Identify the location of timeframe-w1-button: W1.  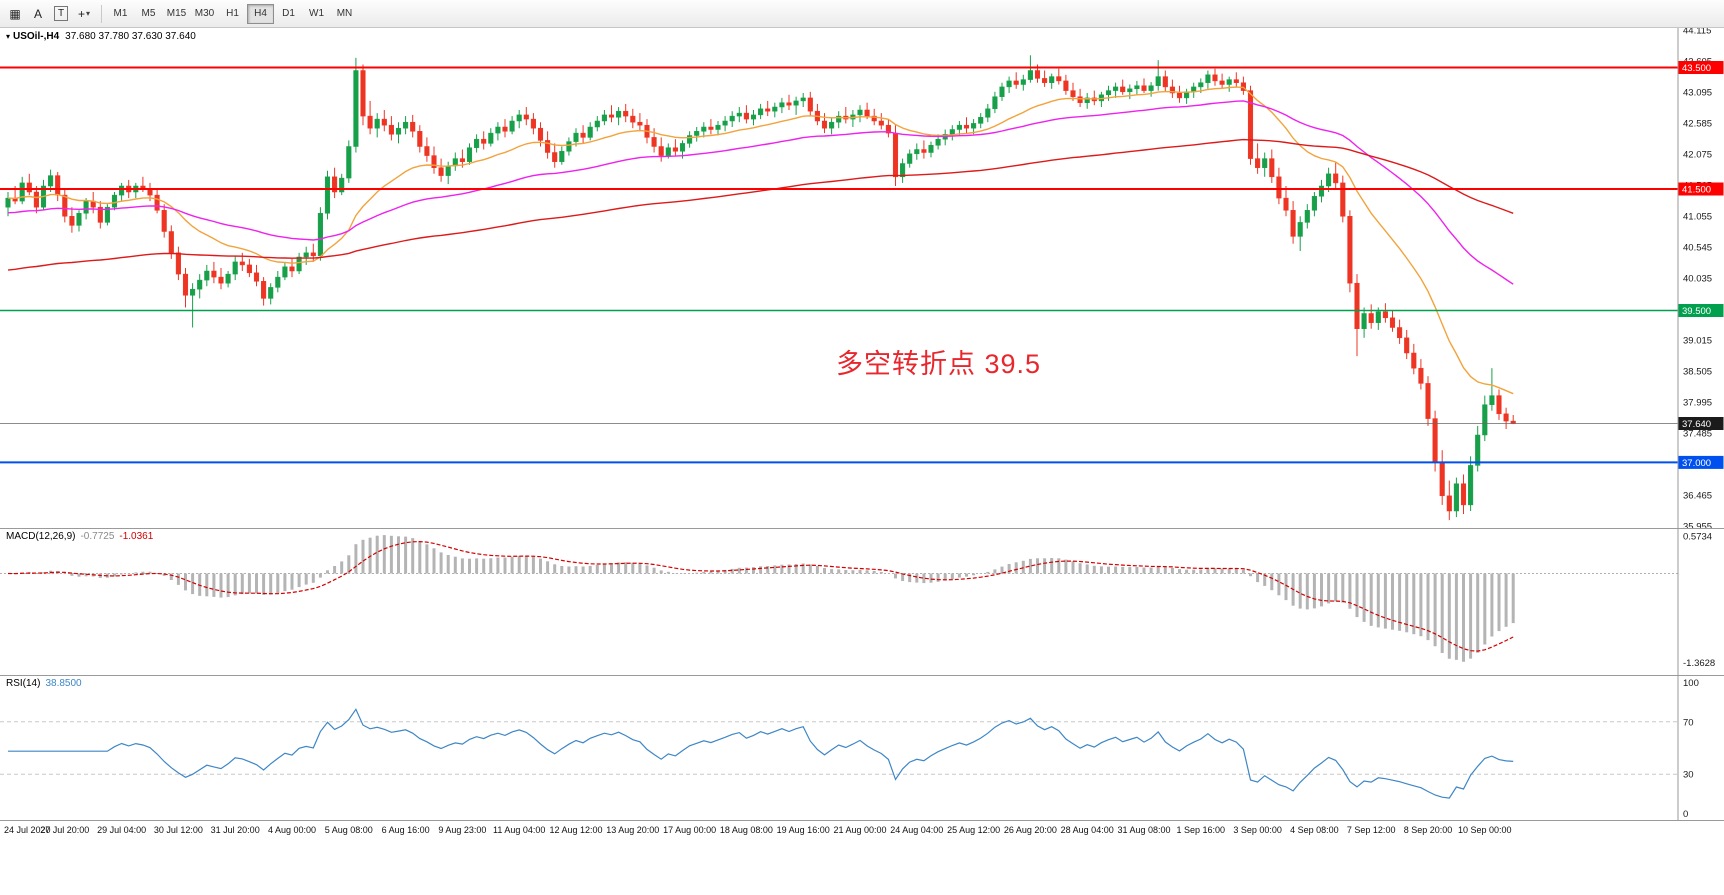
(316, 13).